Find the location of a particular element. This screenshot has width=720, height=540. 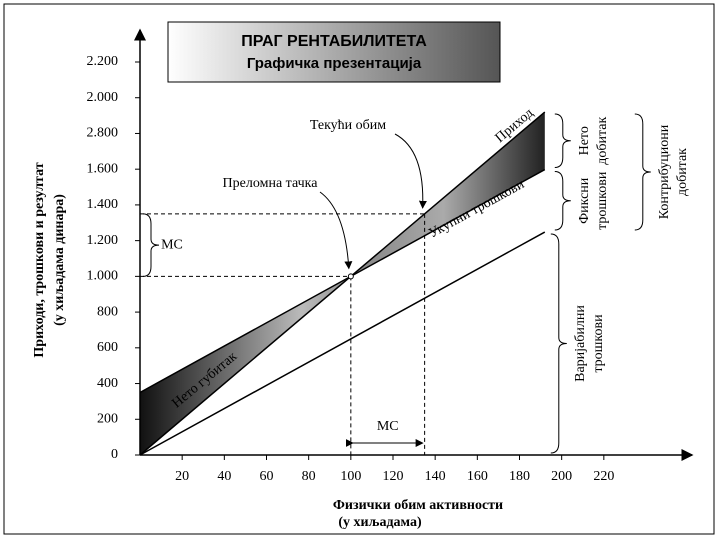

y-tick-label: 1.000 is located at coordinates (103, 276).